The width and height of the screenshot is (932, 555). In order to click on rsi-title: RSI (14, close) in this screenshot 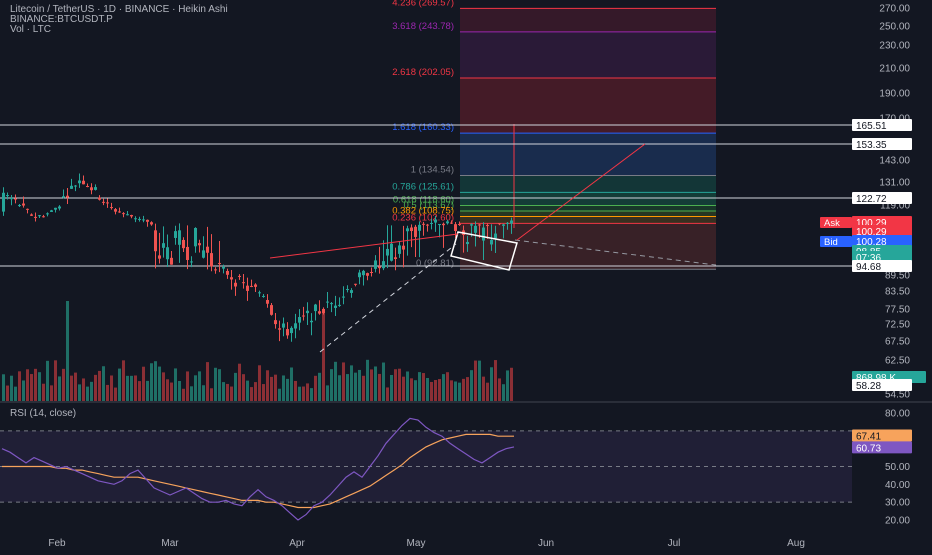, I will do `click(43, 413)`.